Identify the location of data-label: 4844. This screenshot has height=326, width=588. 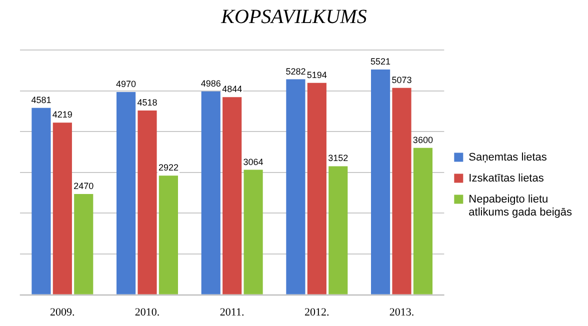
(232, 89).